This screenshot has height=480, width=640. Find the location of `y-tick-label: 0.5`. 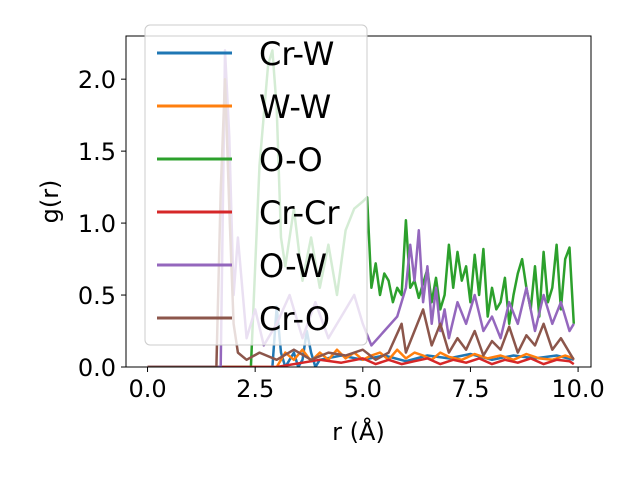

y-tick-label: 0.5 is located at coordinates (97, 296).